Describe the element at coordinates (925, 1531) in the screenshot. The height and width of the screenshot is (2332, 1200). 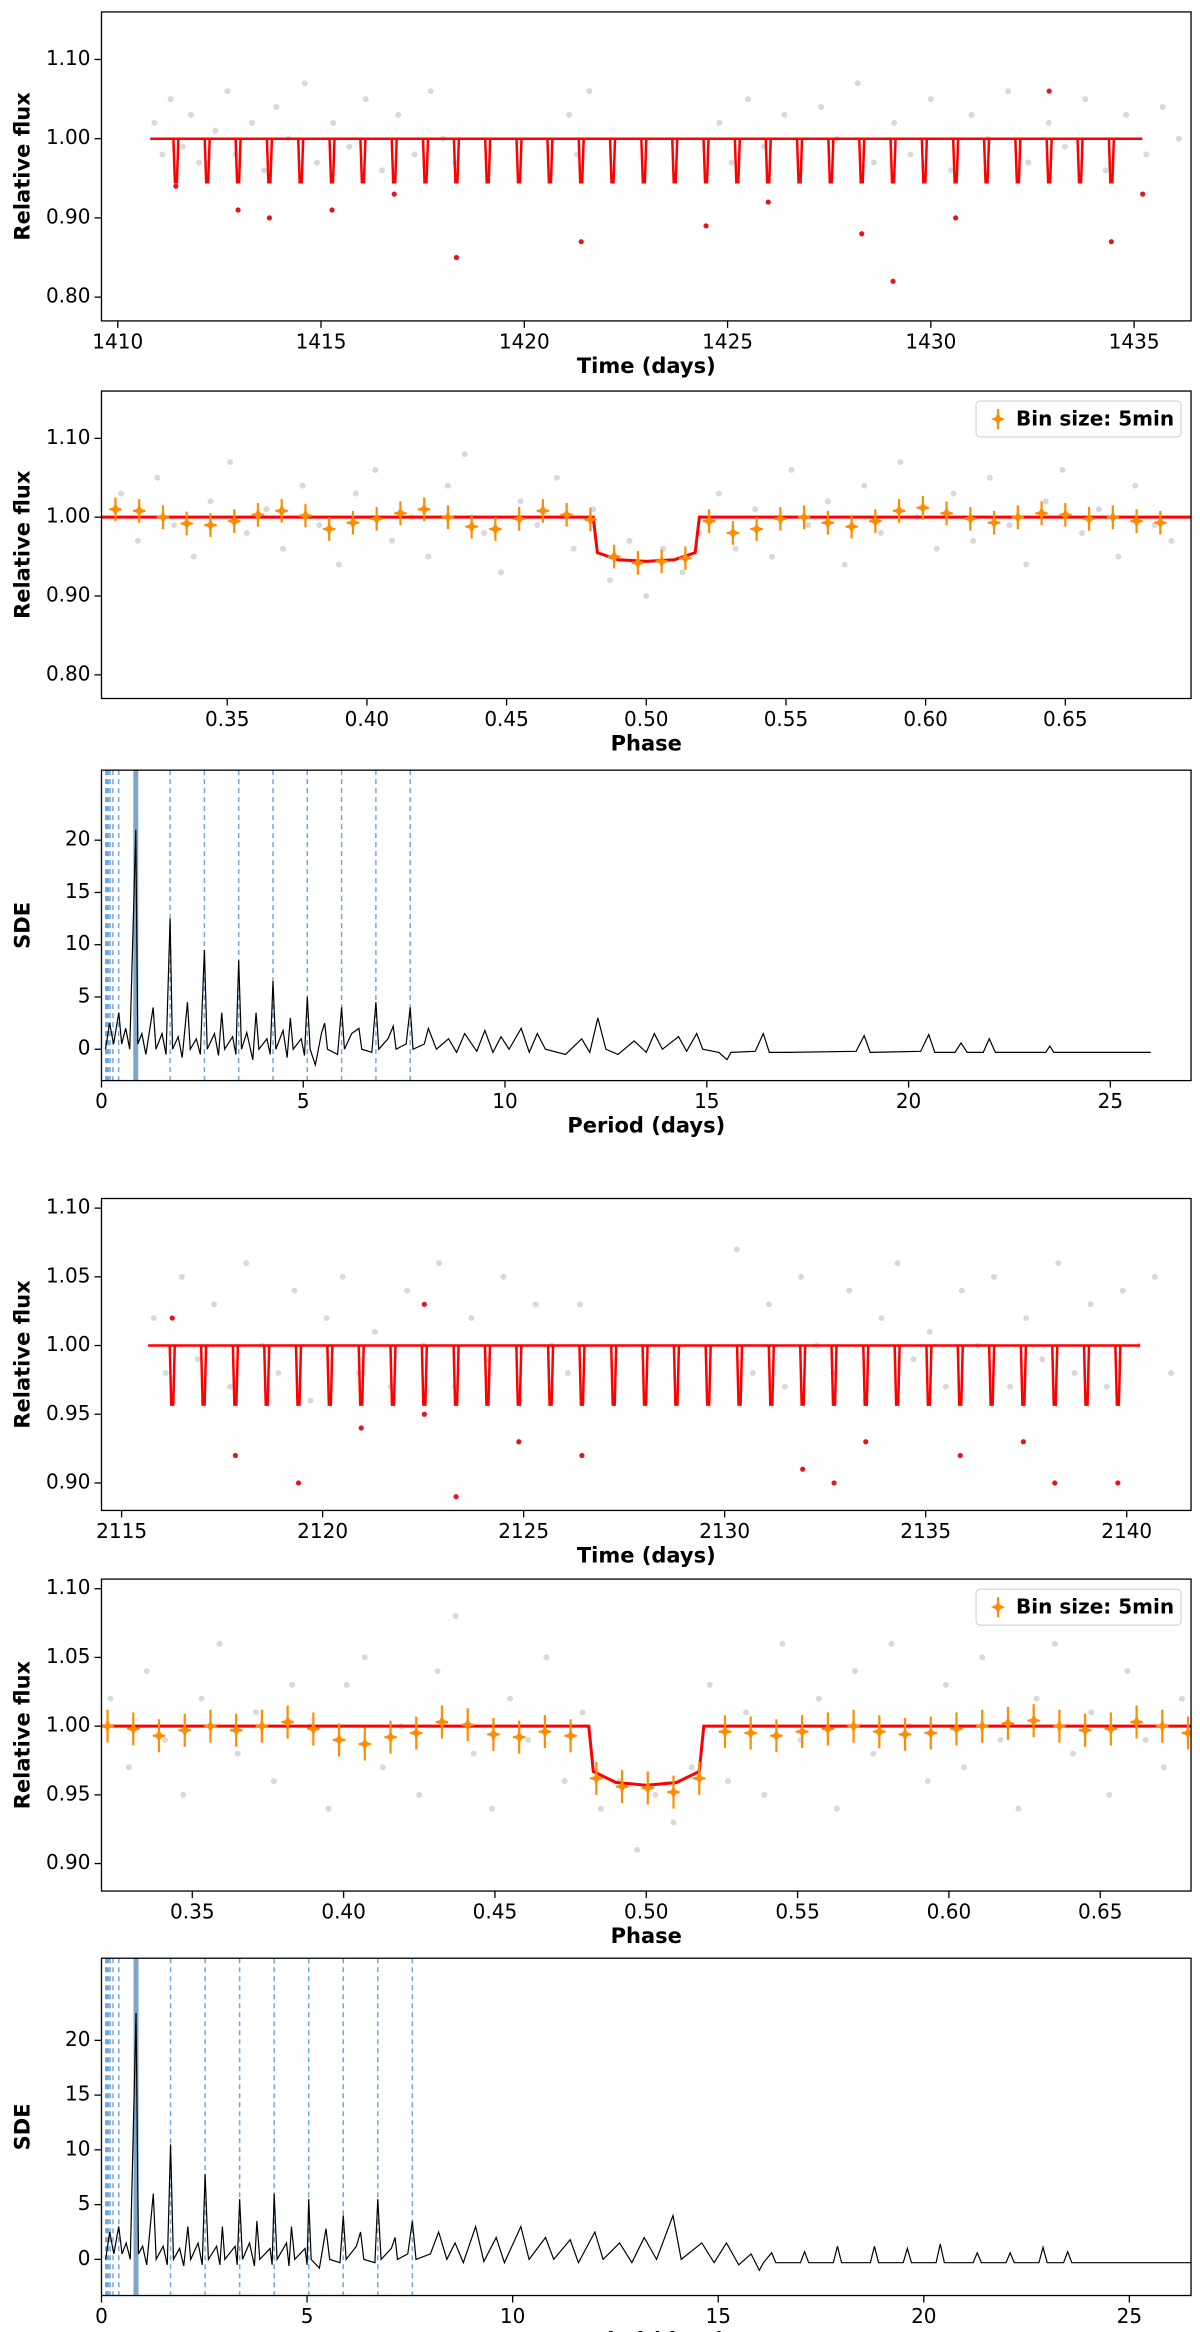
I see `x-tick-label: 2135` at that location.